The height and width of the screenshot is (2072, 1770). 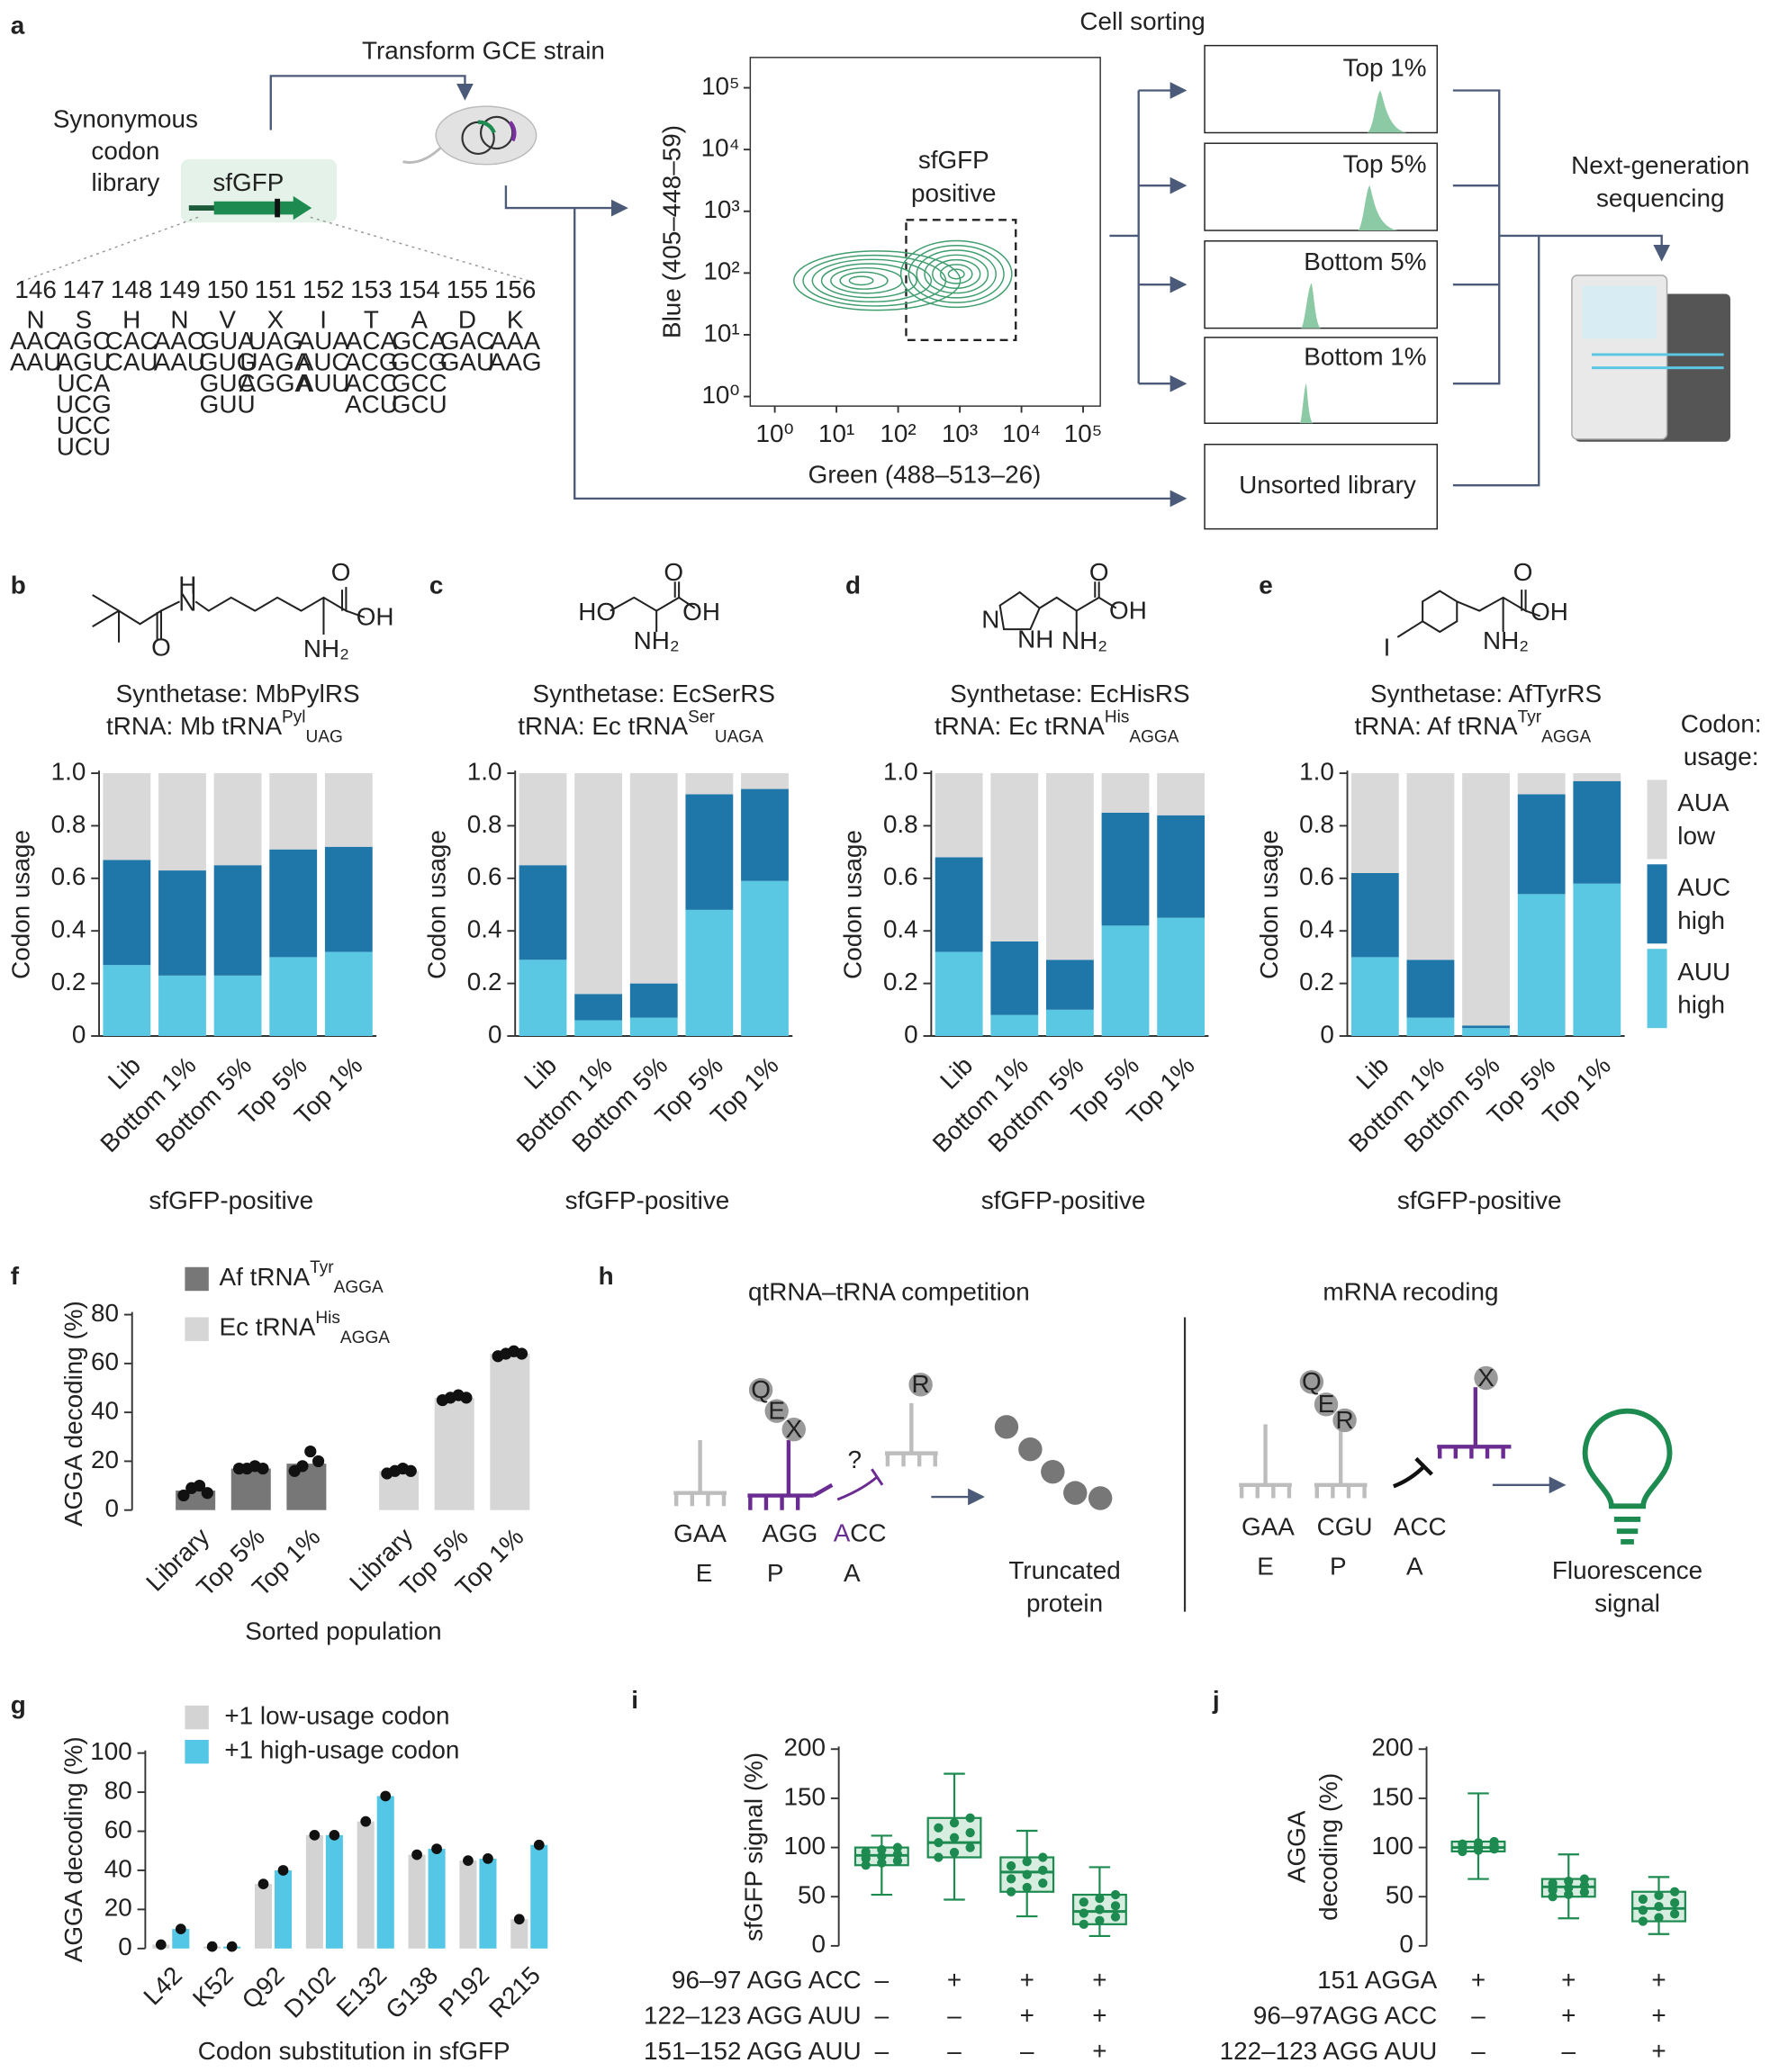 I want to click on codon: GCC, so click(x=419, y=383).